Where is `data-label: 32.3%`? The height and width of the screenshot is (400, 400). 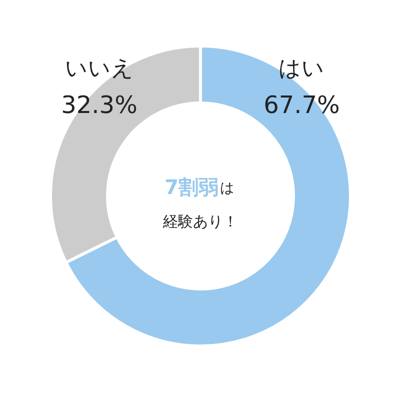
data-label: 32.3% is located at coordinates (99, 104).